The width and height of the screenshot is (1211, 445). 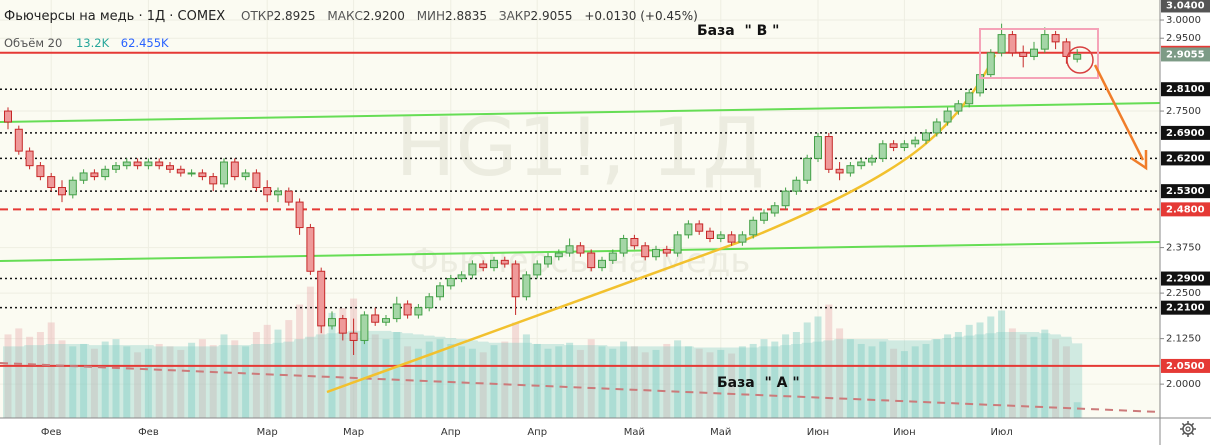 I want to click on level-label: 2.6900, so click(x=1185, y=133).